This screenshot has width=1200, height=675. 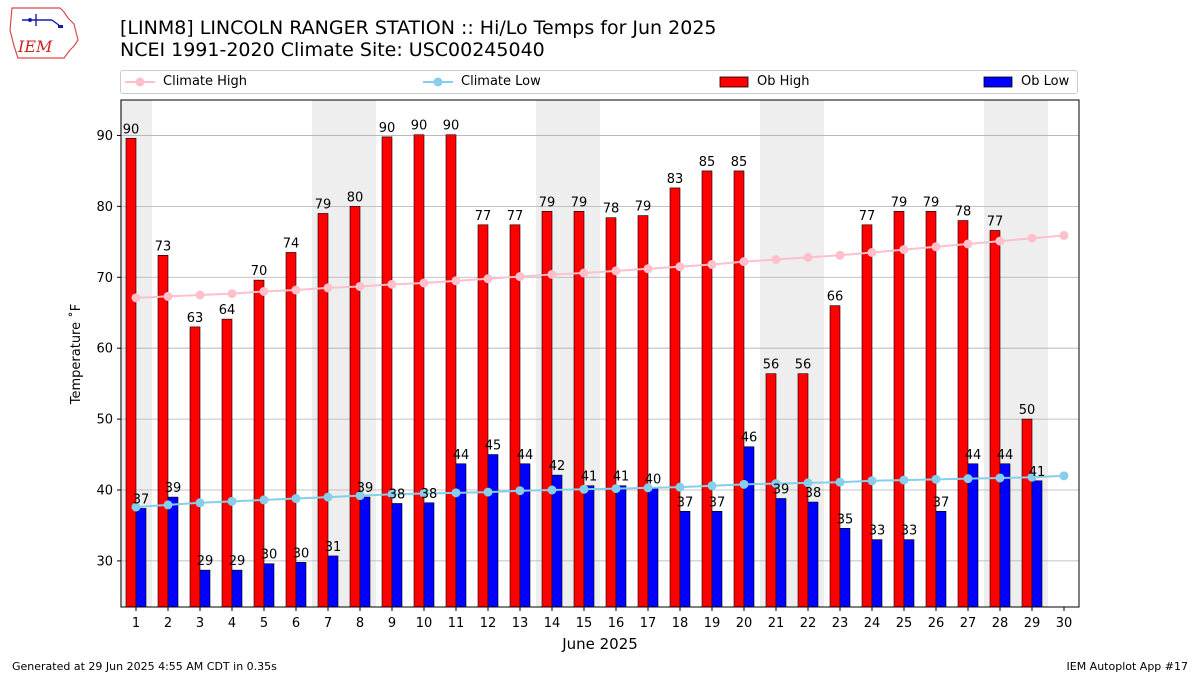 I want to click on ob-low-label: 33, so click(x=877, y=531).